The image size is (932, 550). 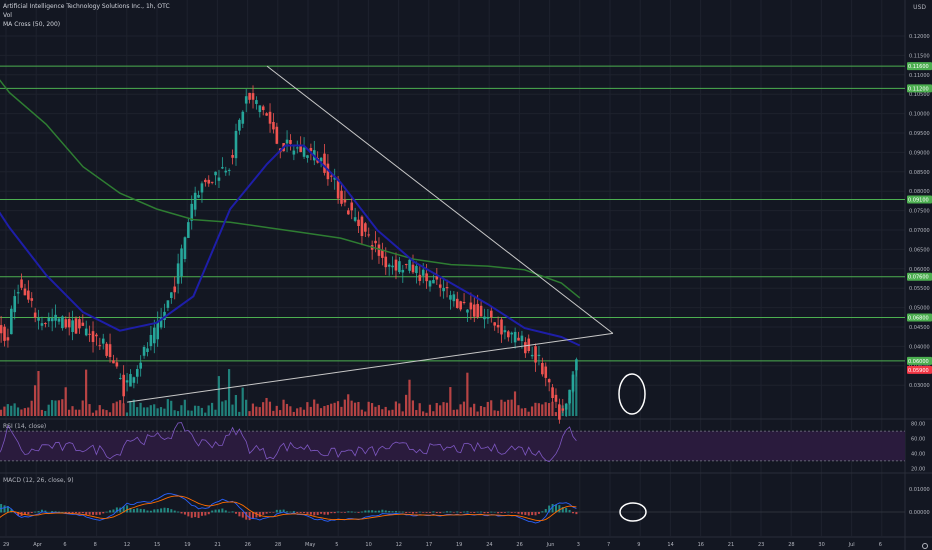 I want to click on time-tick-label: 30, so click(x=821, y=545).